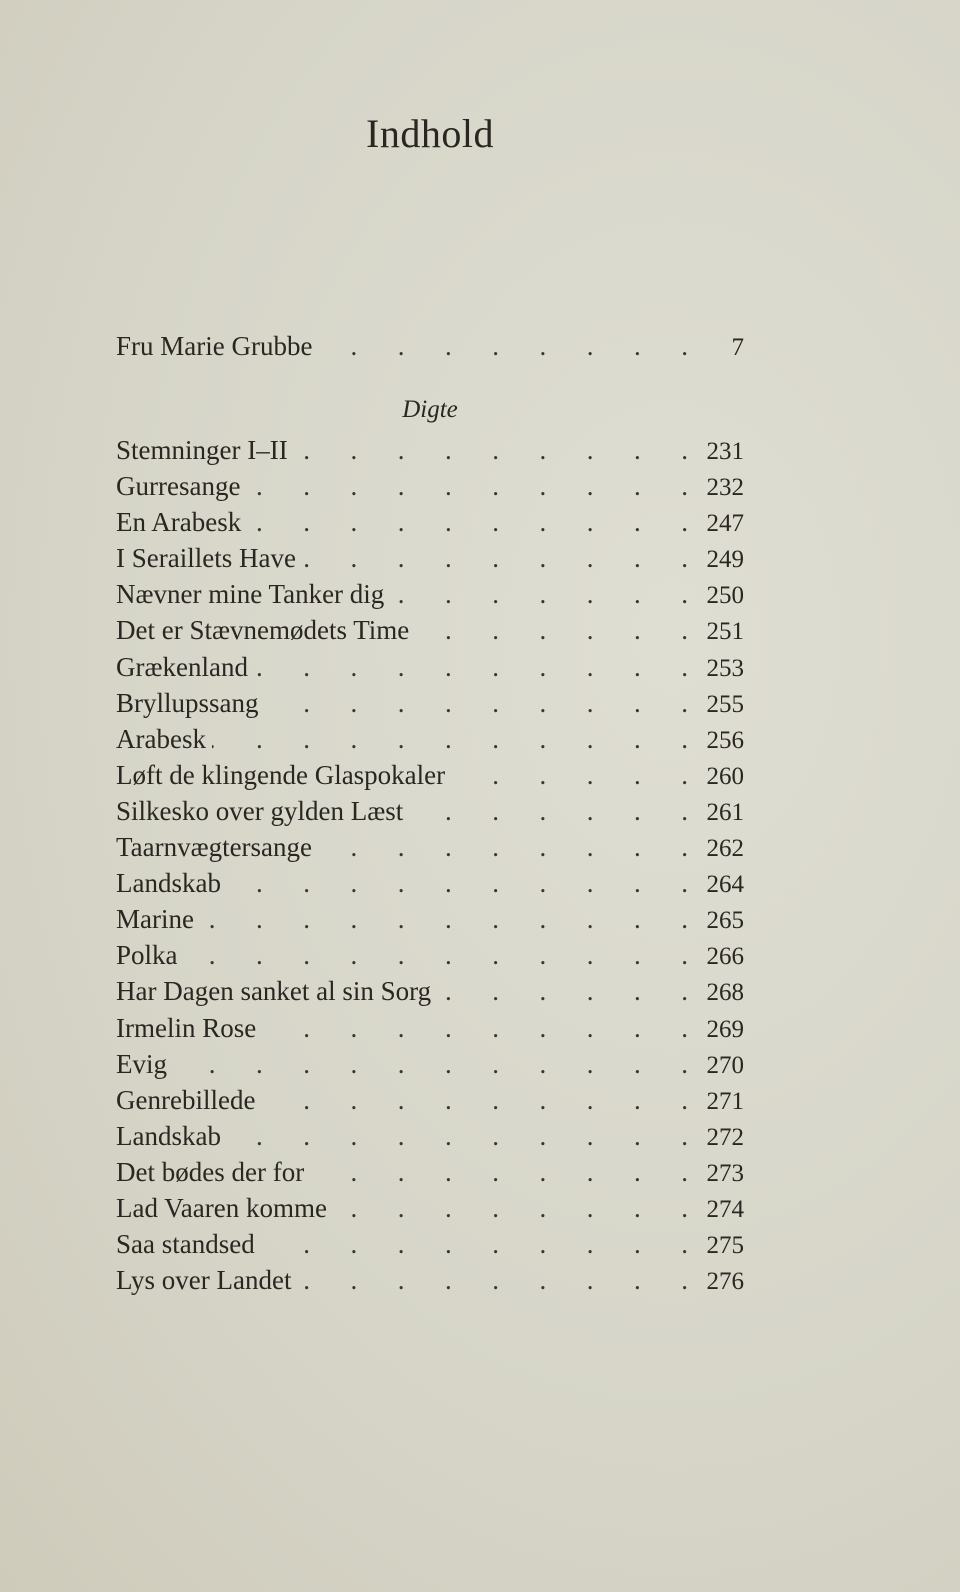 This screenshot has height=1592, width=960. What do you see at coordinates (725, 632) in the screenshot?
I see `entry-page-number: 251` at bounding box center [725, 632].